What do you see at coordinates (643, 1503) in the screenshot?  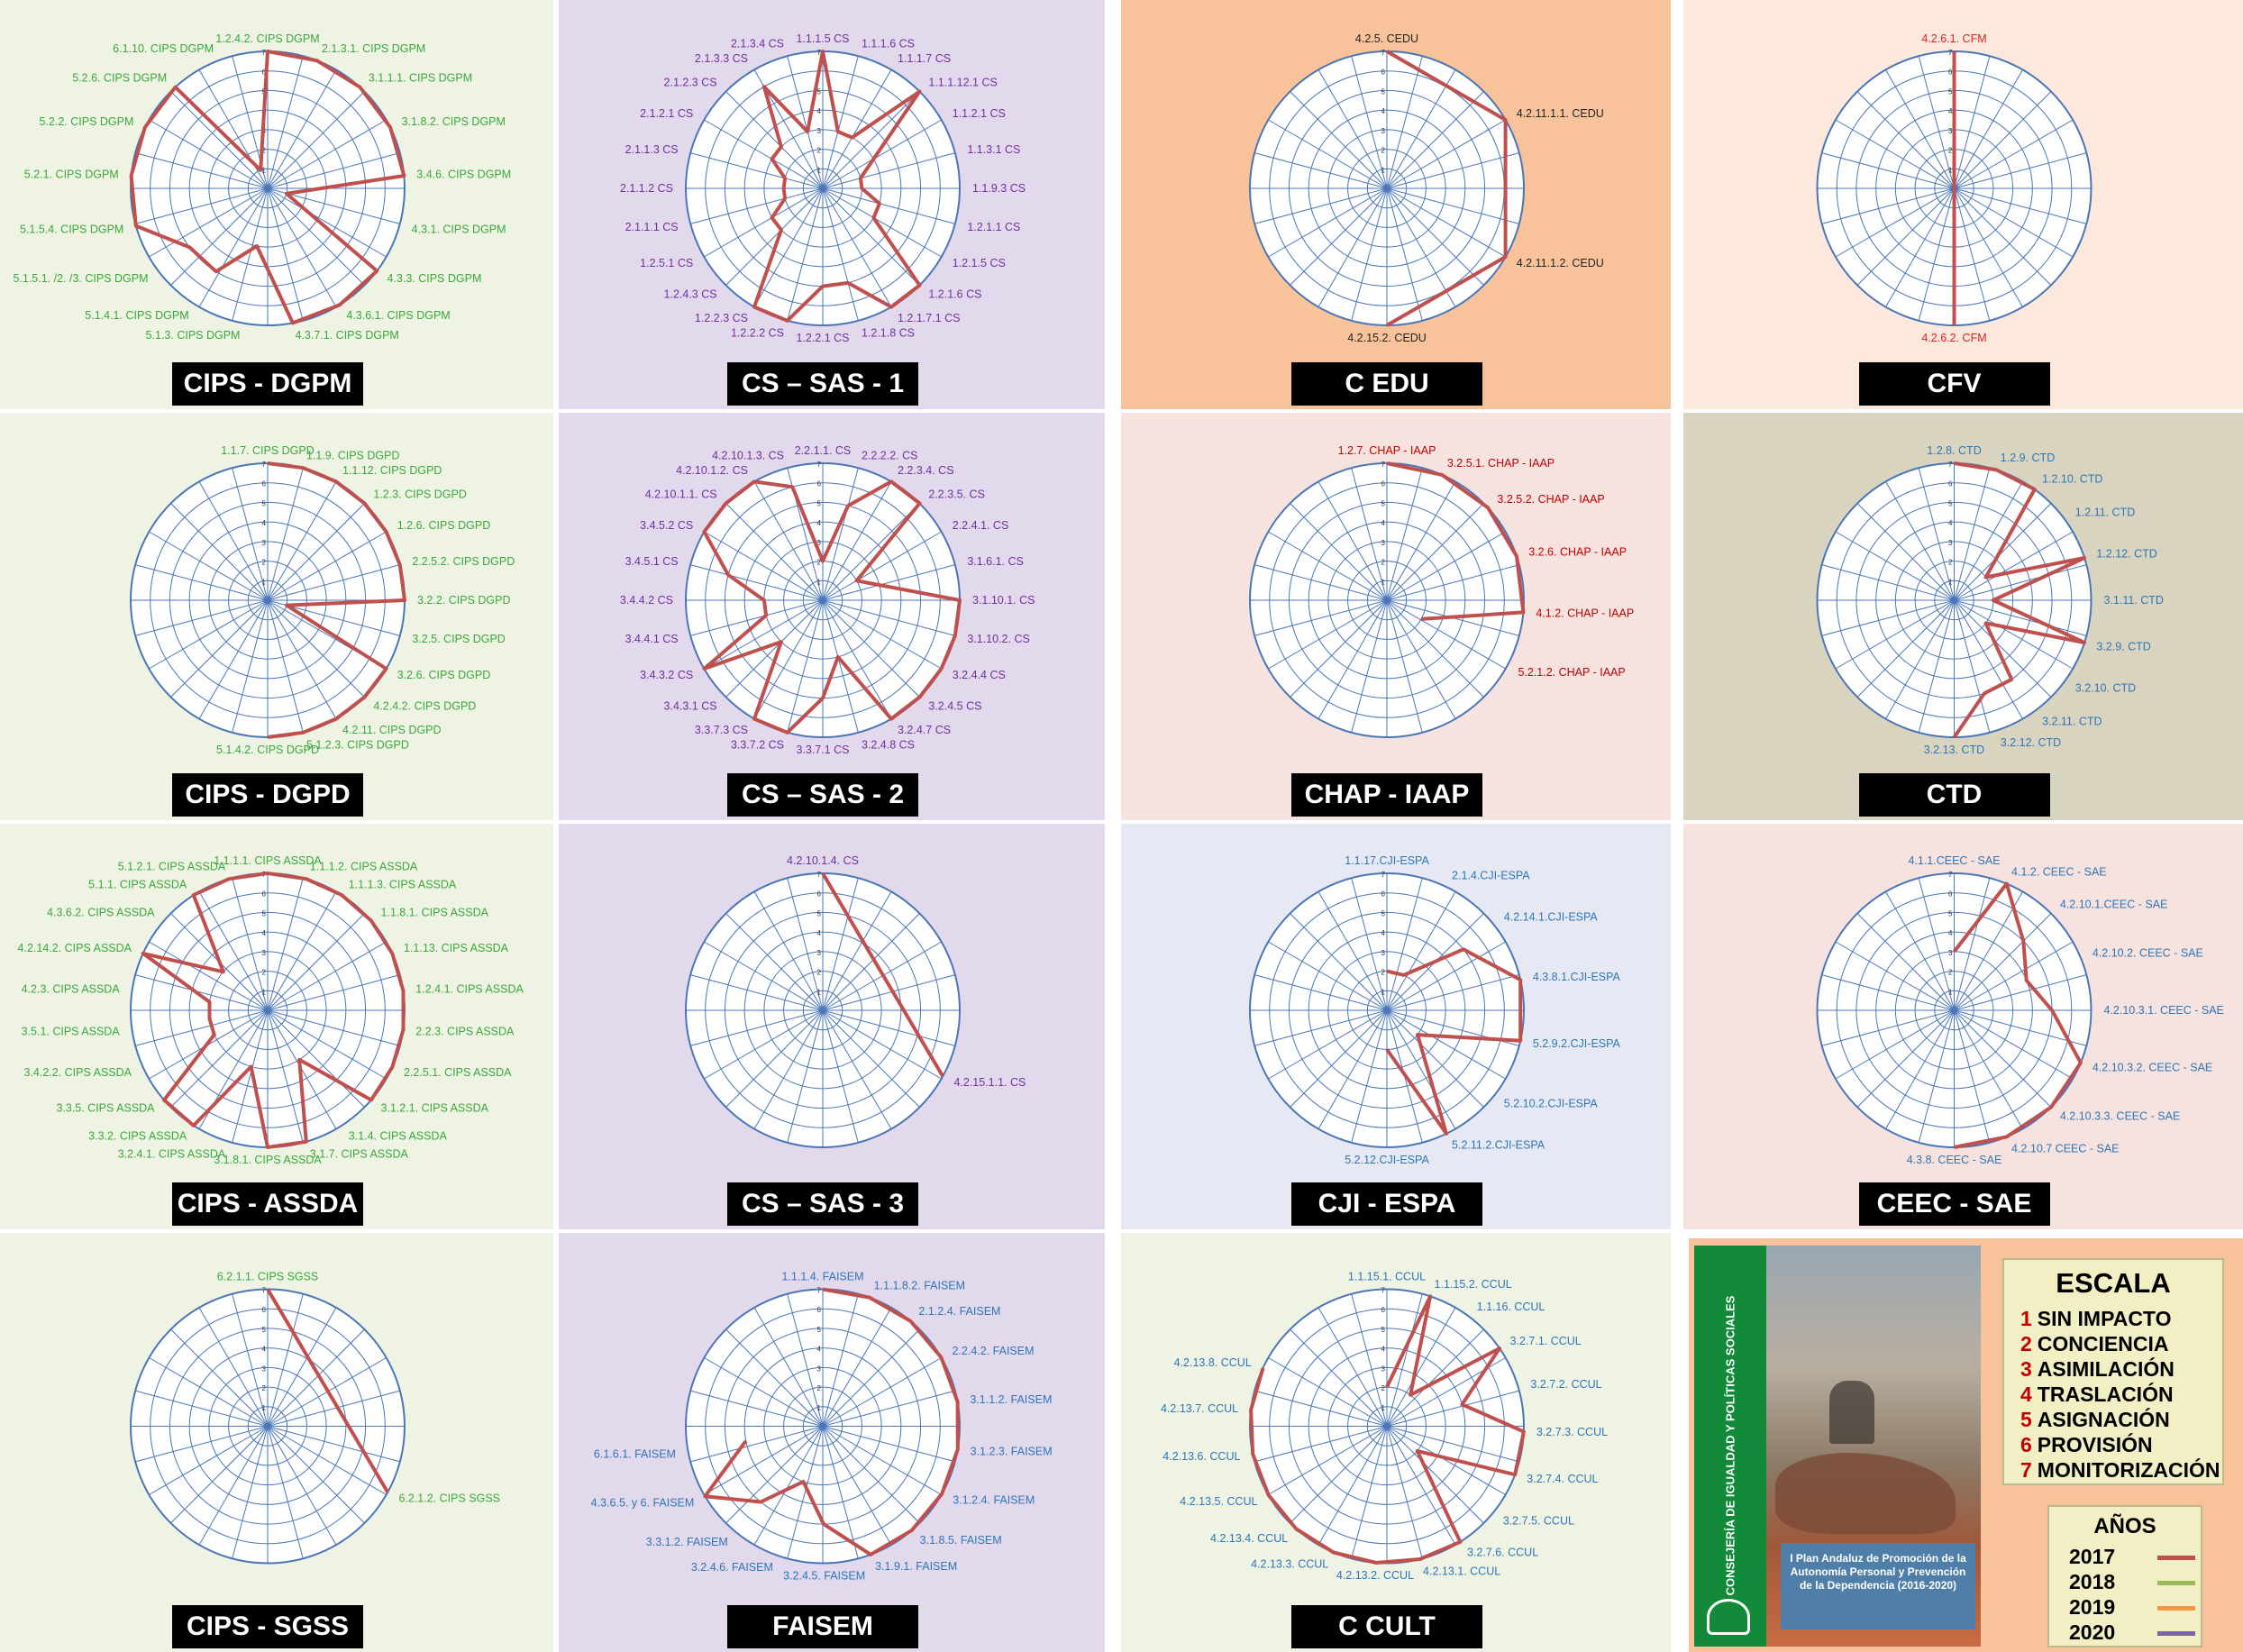 I see `category-label: 4.3.6.5. y 6. FAISEM` at bounding box center [643, 1503].